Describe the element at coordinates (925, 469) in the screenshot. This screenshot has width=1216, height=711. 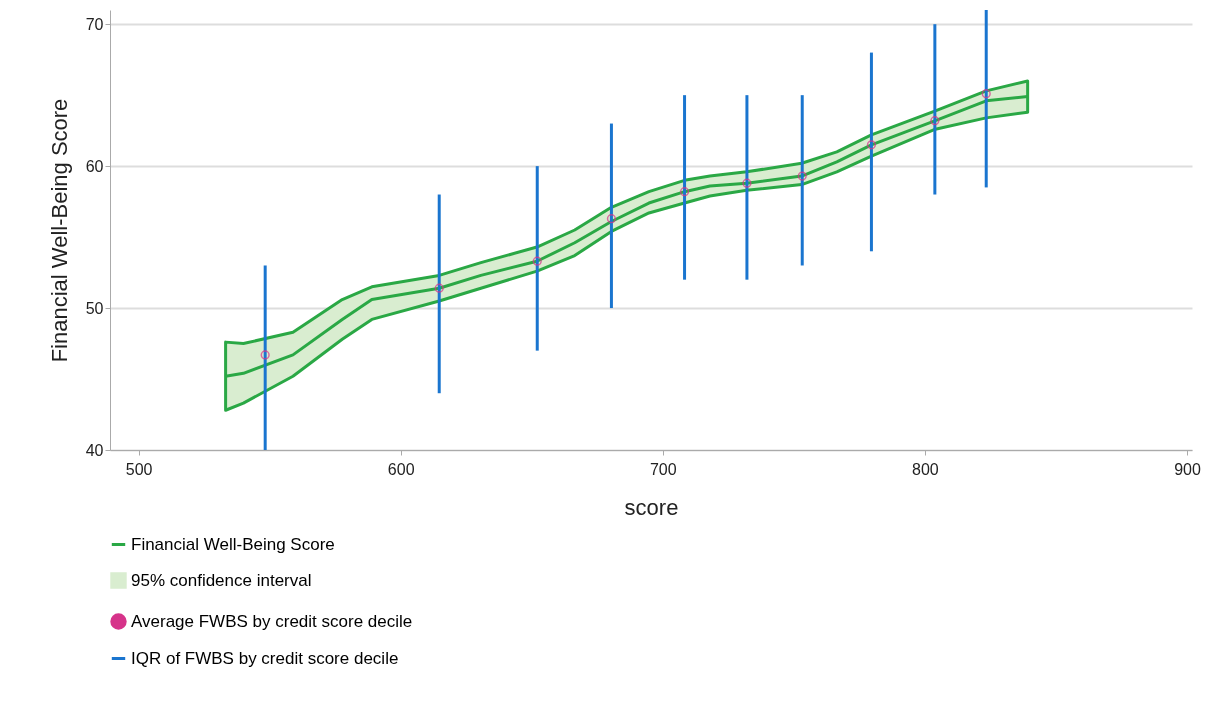
I see `x-tick-label: 800` at that location.